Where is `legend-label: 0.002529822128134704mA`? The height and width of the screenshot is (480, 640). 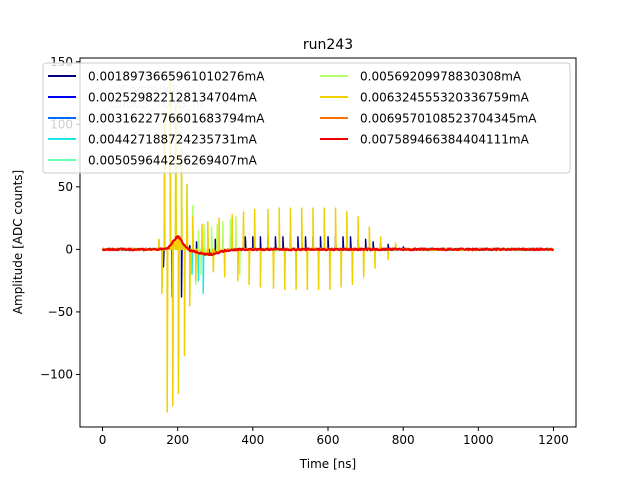 legend-label: 0.002529822128134704mA is located at coordinates (173, 98).